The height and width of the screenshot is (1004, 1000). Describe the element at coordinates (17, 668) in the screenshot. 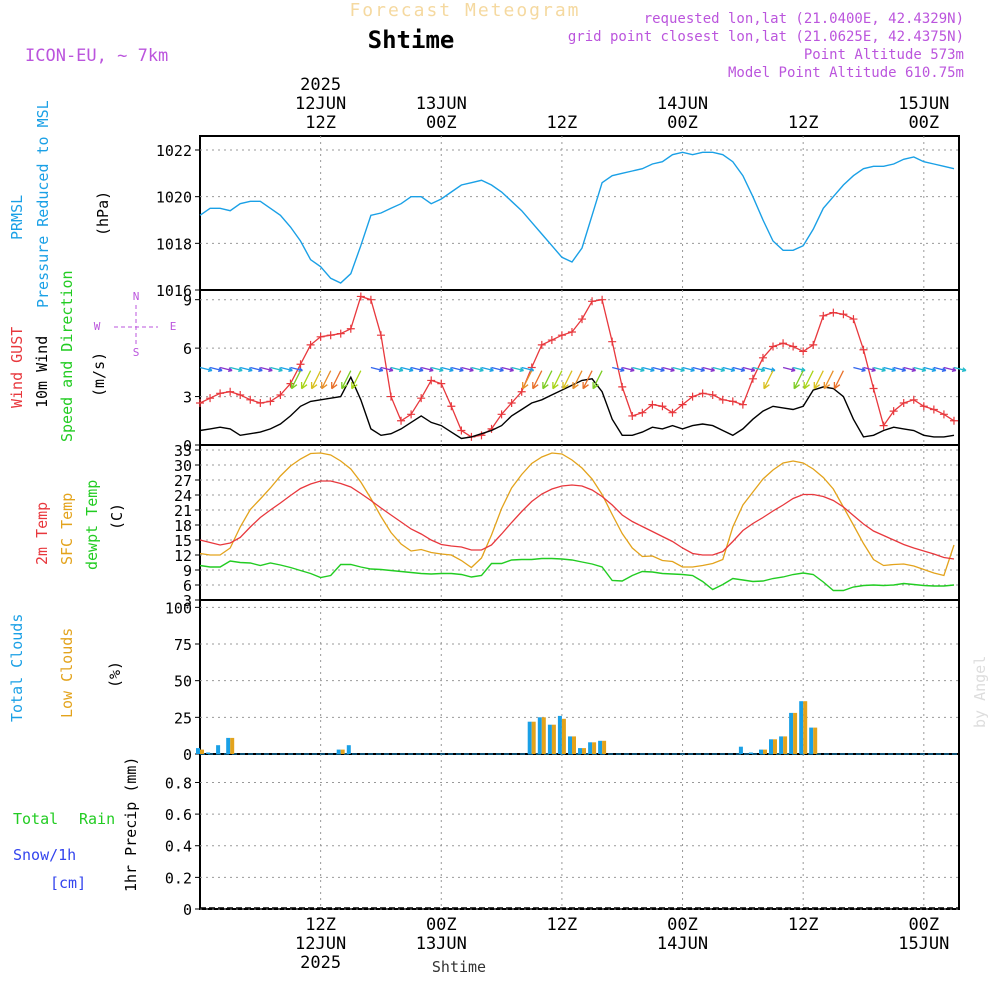

I see `total-cloud-label: Total Clouds` at that location.